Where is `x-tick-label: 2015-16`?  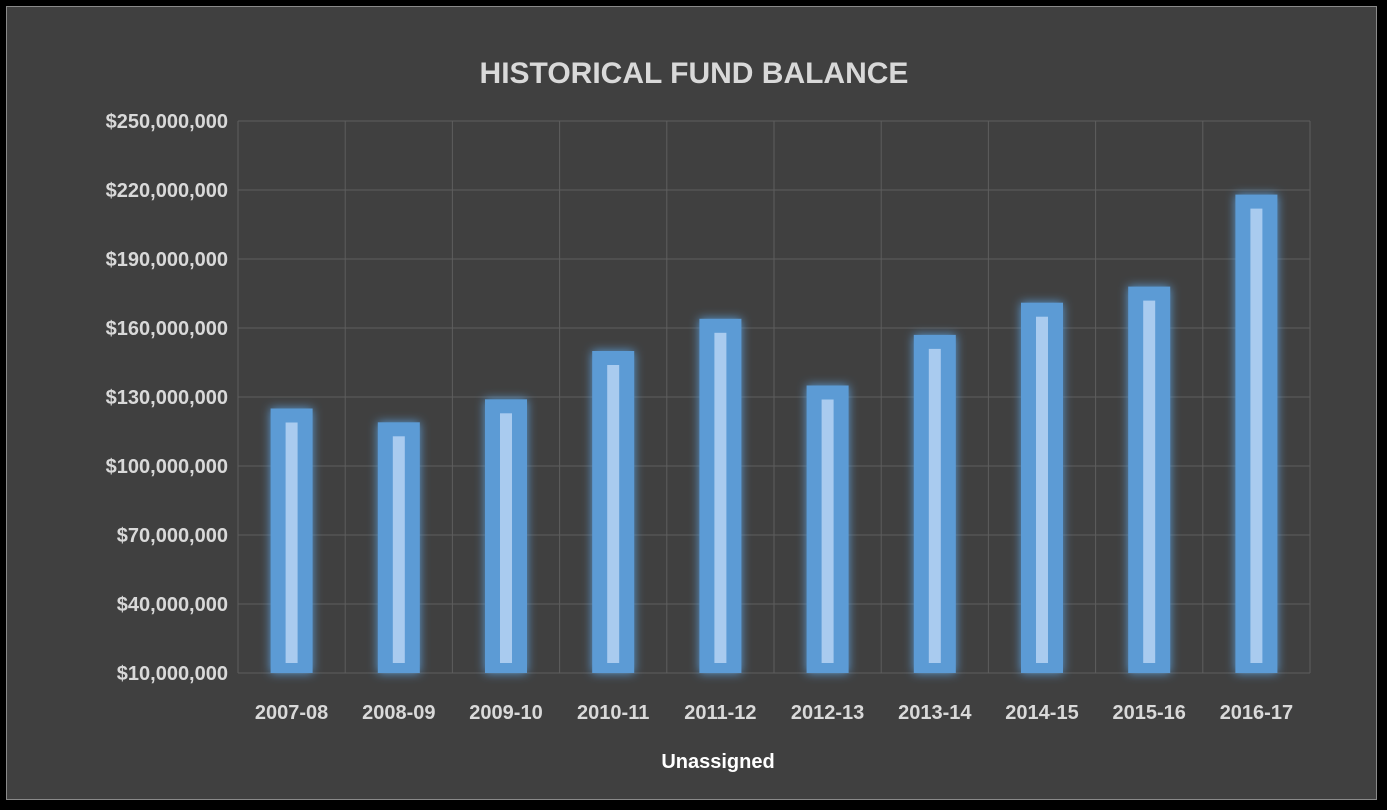 x-tick-label: 2015-16 is located at coordinates (1148, 713).